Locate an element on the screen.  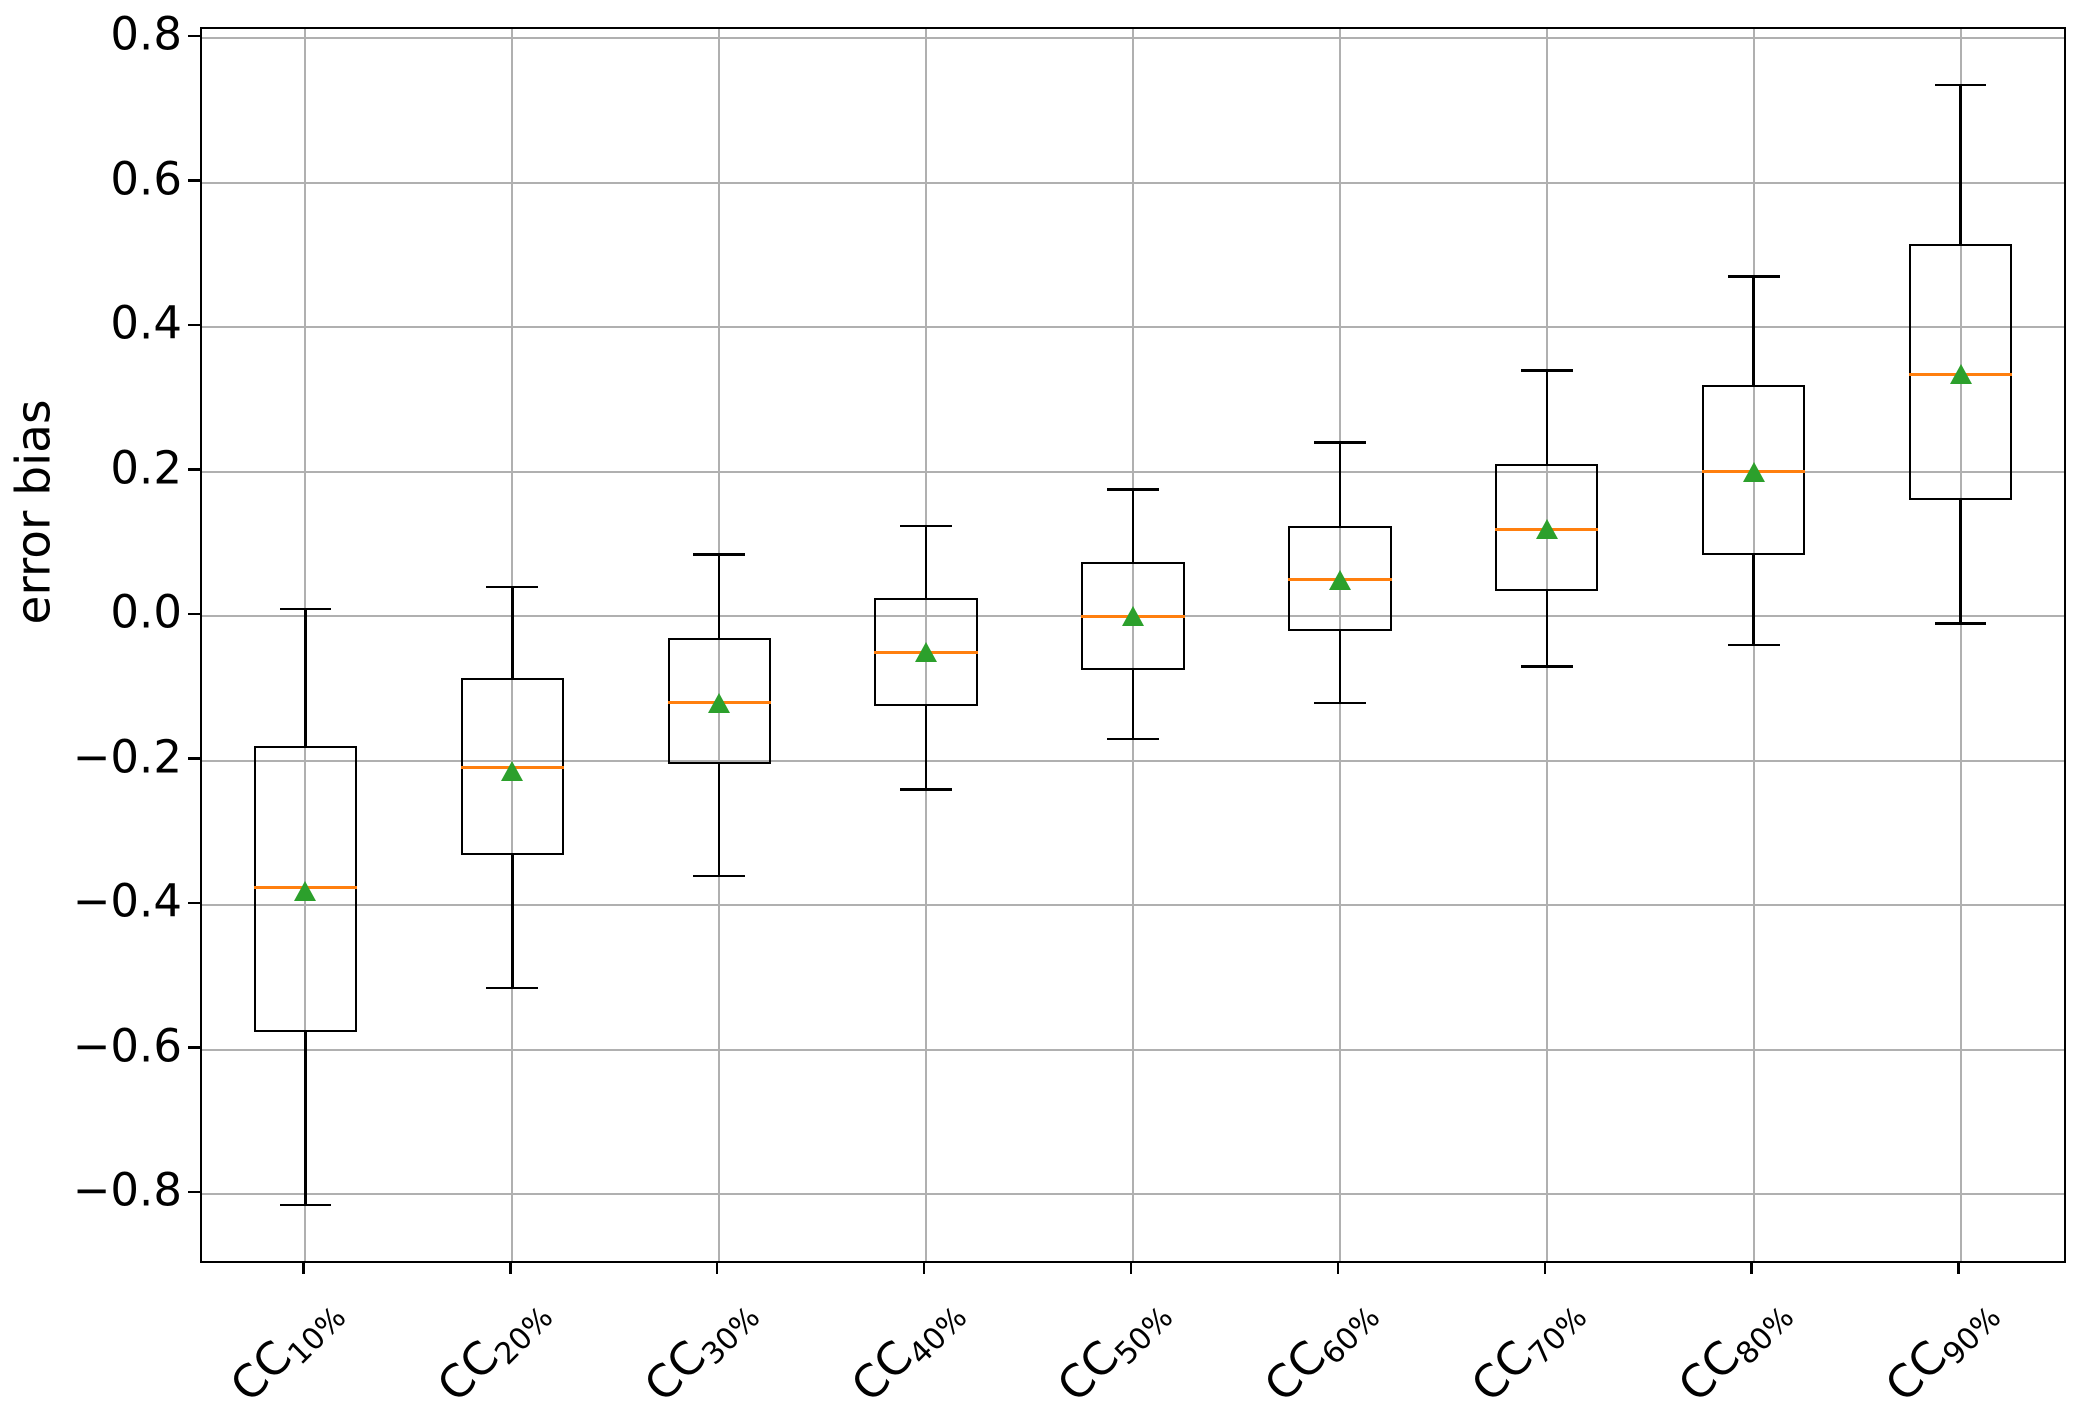
y-tick-label: −0.8 is located at coordinates (127, 1190).